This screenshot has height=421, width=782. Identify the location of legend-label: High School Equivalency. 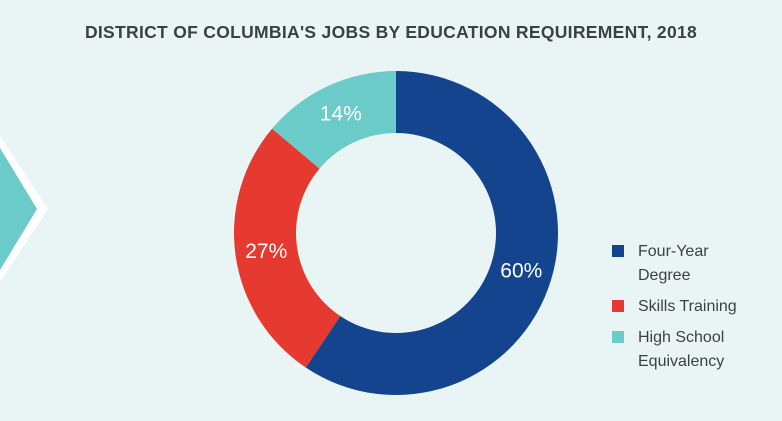
(681, 349).